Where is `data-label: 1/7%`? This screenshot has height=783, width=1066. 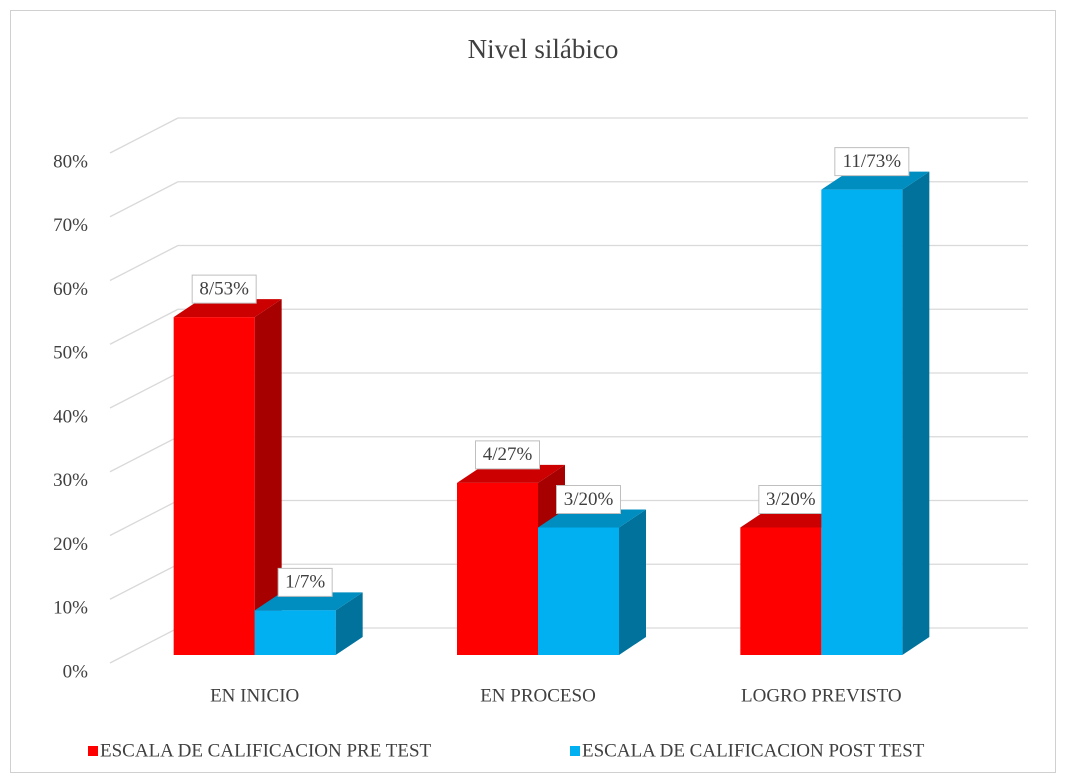 data-label: 1/7% is located at coordinates (305, 582).